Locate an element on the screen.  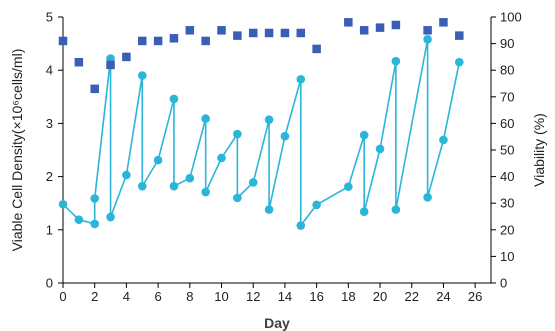
right-y-tick-label: 60 is located at coordinates (507, 123).